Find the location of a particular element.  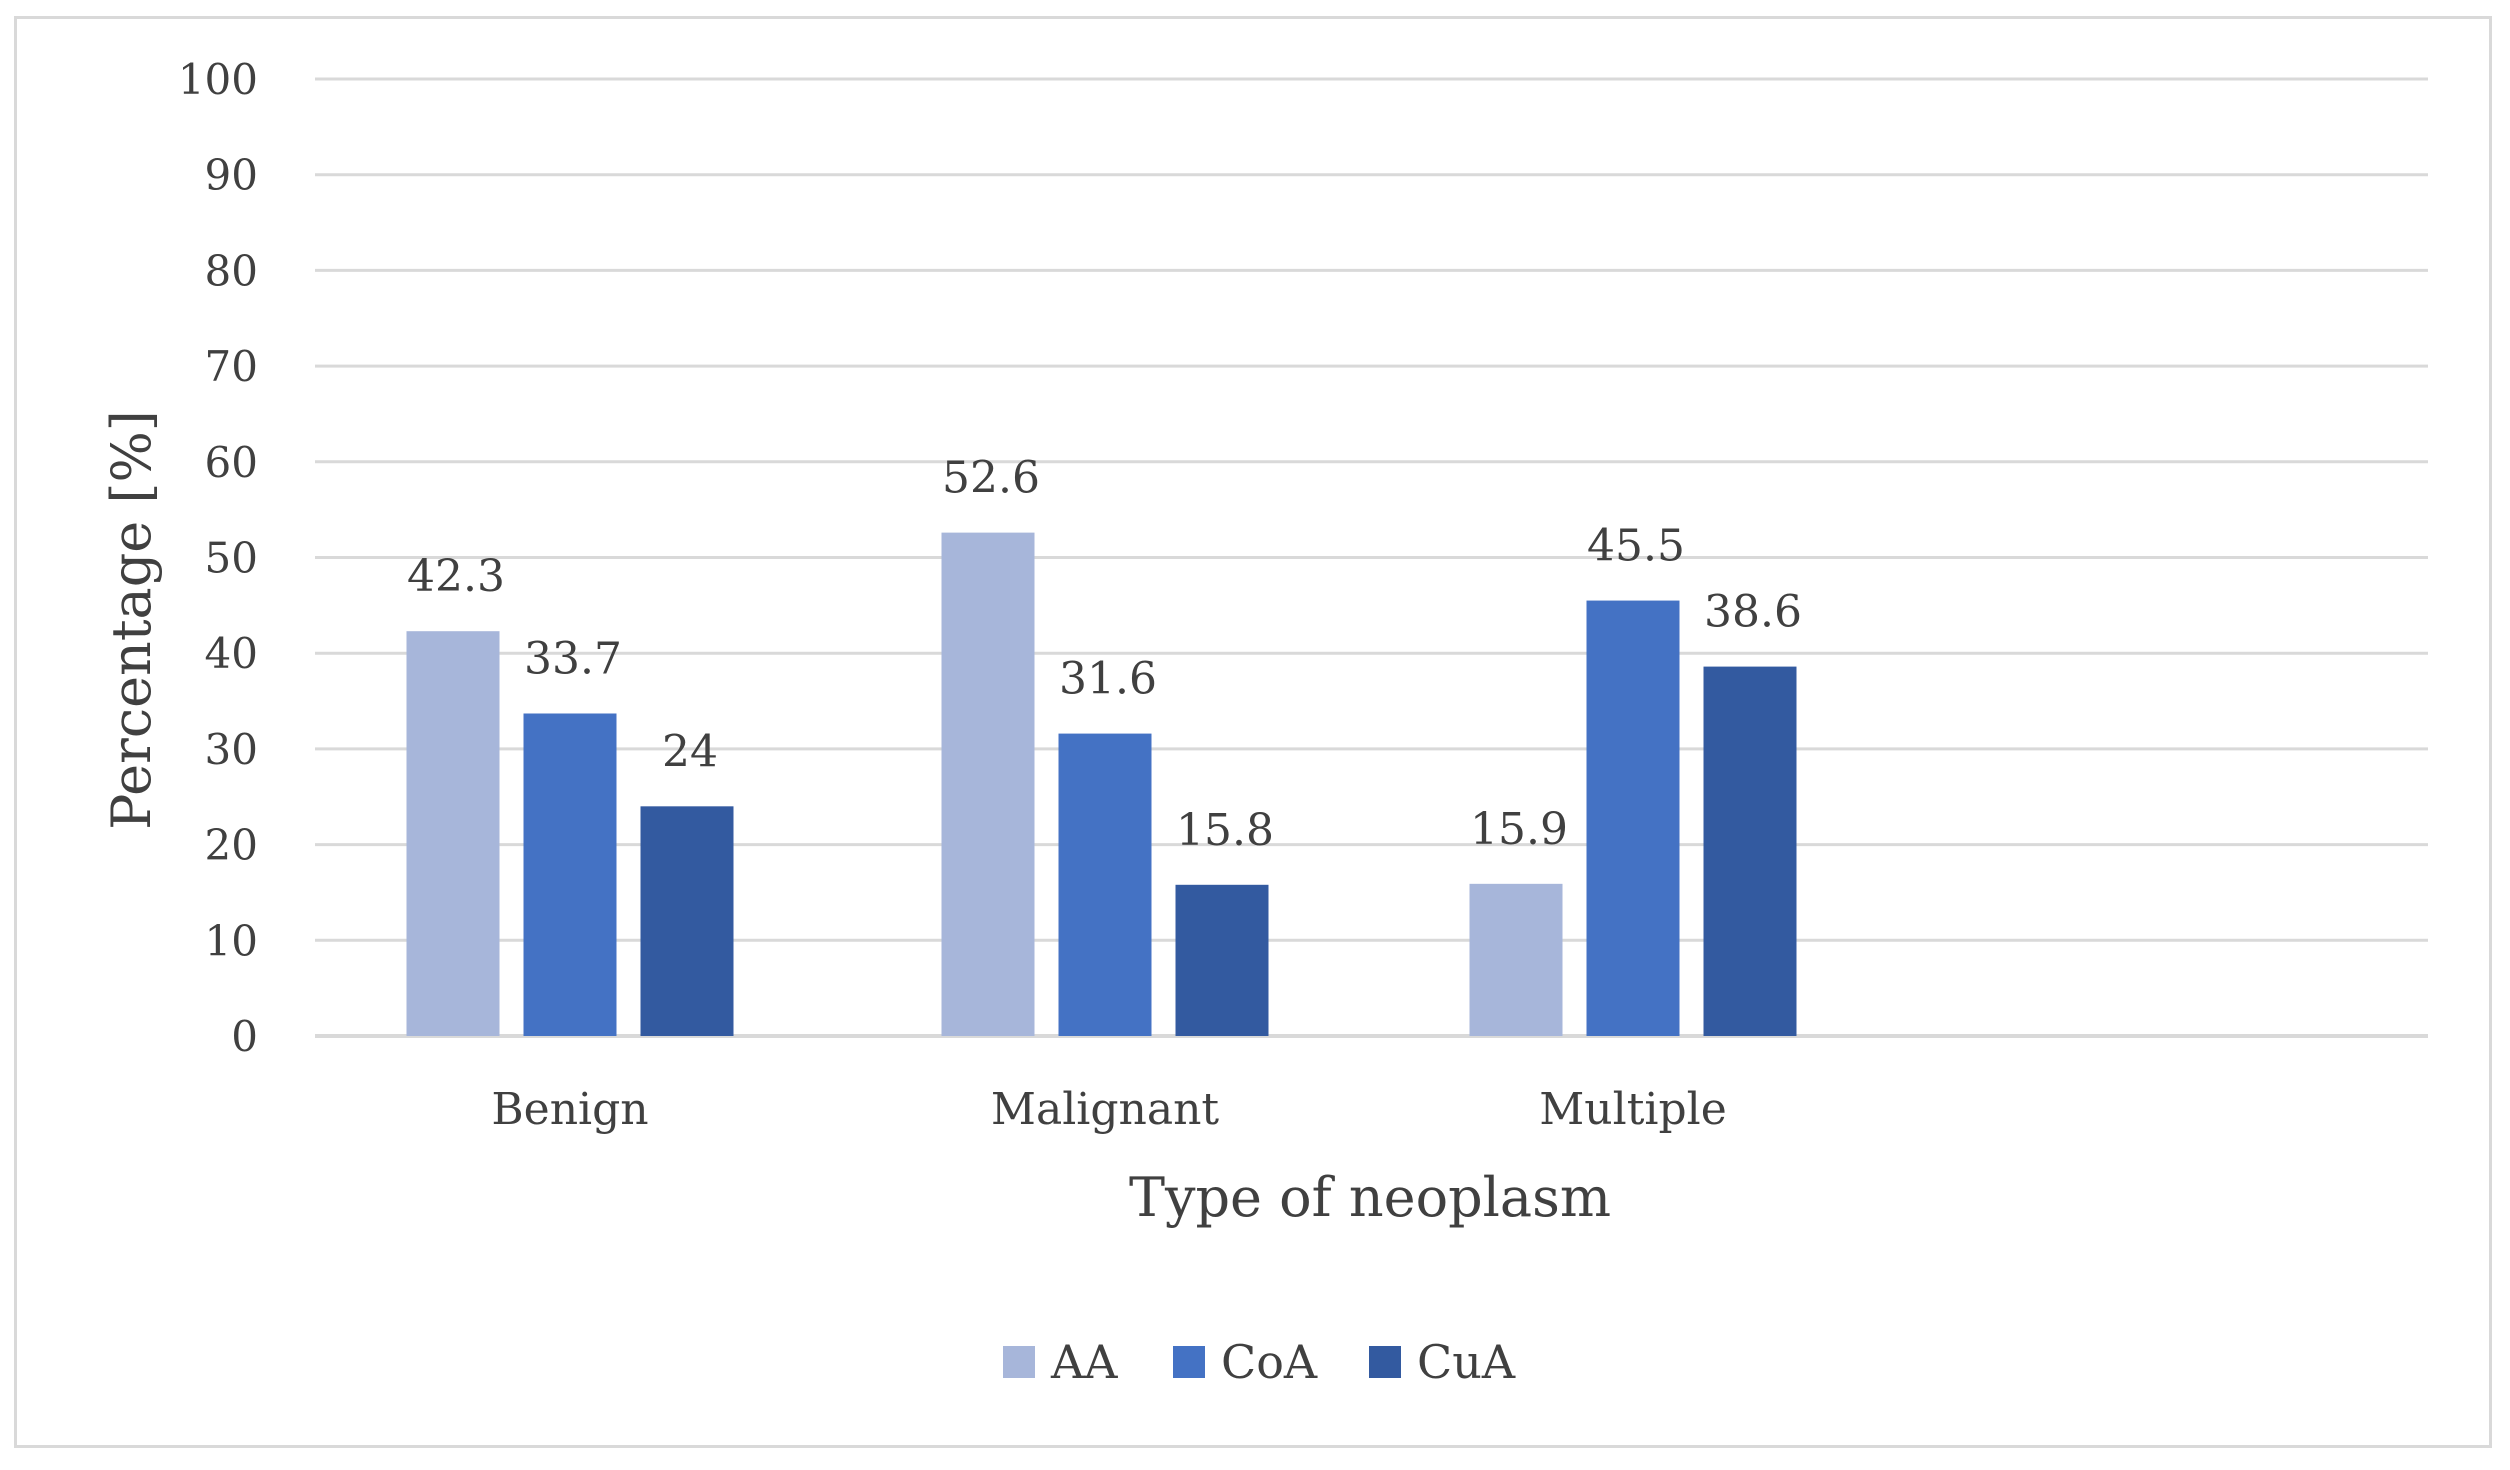

data-label-coa-malignant: 31.6 is located at coordinates (1108, 679).